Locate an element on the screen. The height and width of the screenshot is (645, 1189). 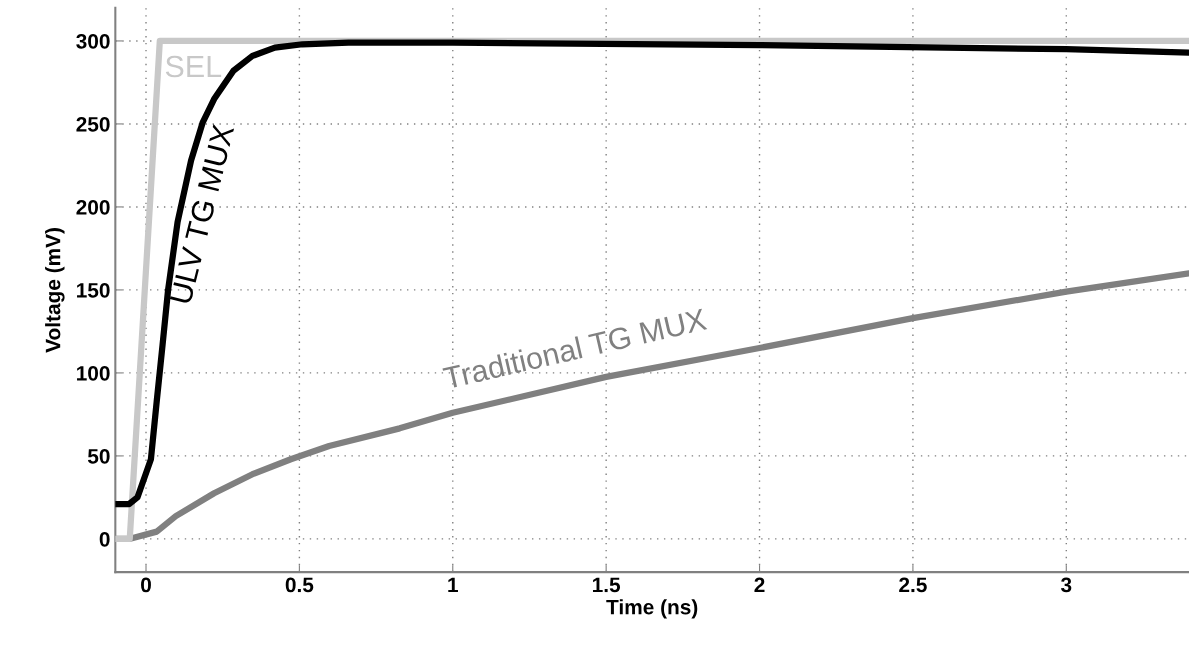
x-tick-label: 0 is located at coordinates (146, 585).